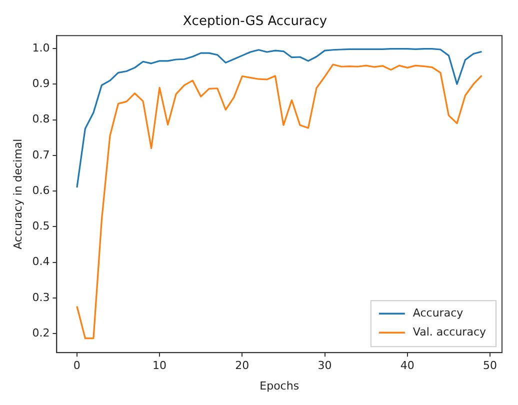 The height and width of the screenshot is (405, 518). I want to click on x-tick-label: 20, so click(242, 365).